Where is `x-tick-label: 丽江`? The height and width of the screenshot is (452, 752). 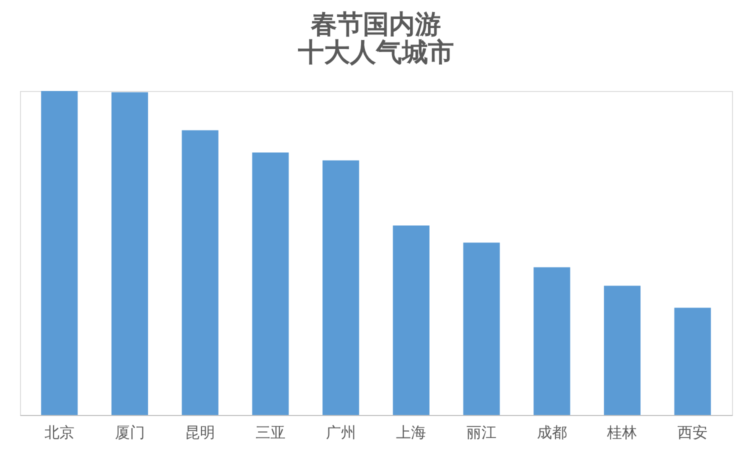 x-tick-label: 丽江 is located at coordinates (481, 433).